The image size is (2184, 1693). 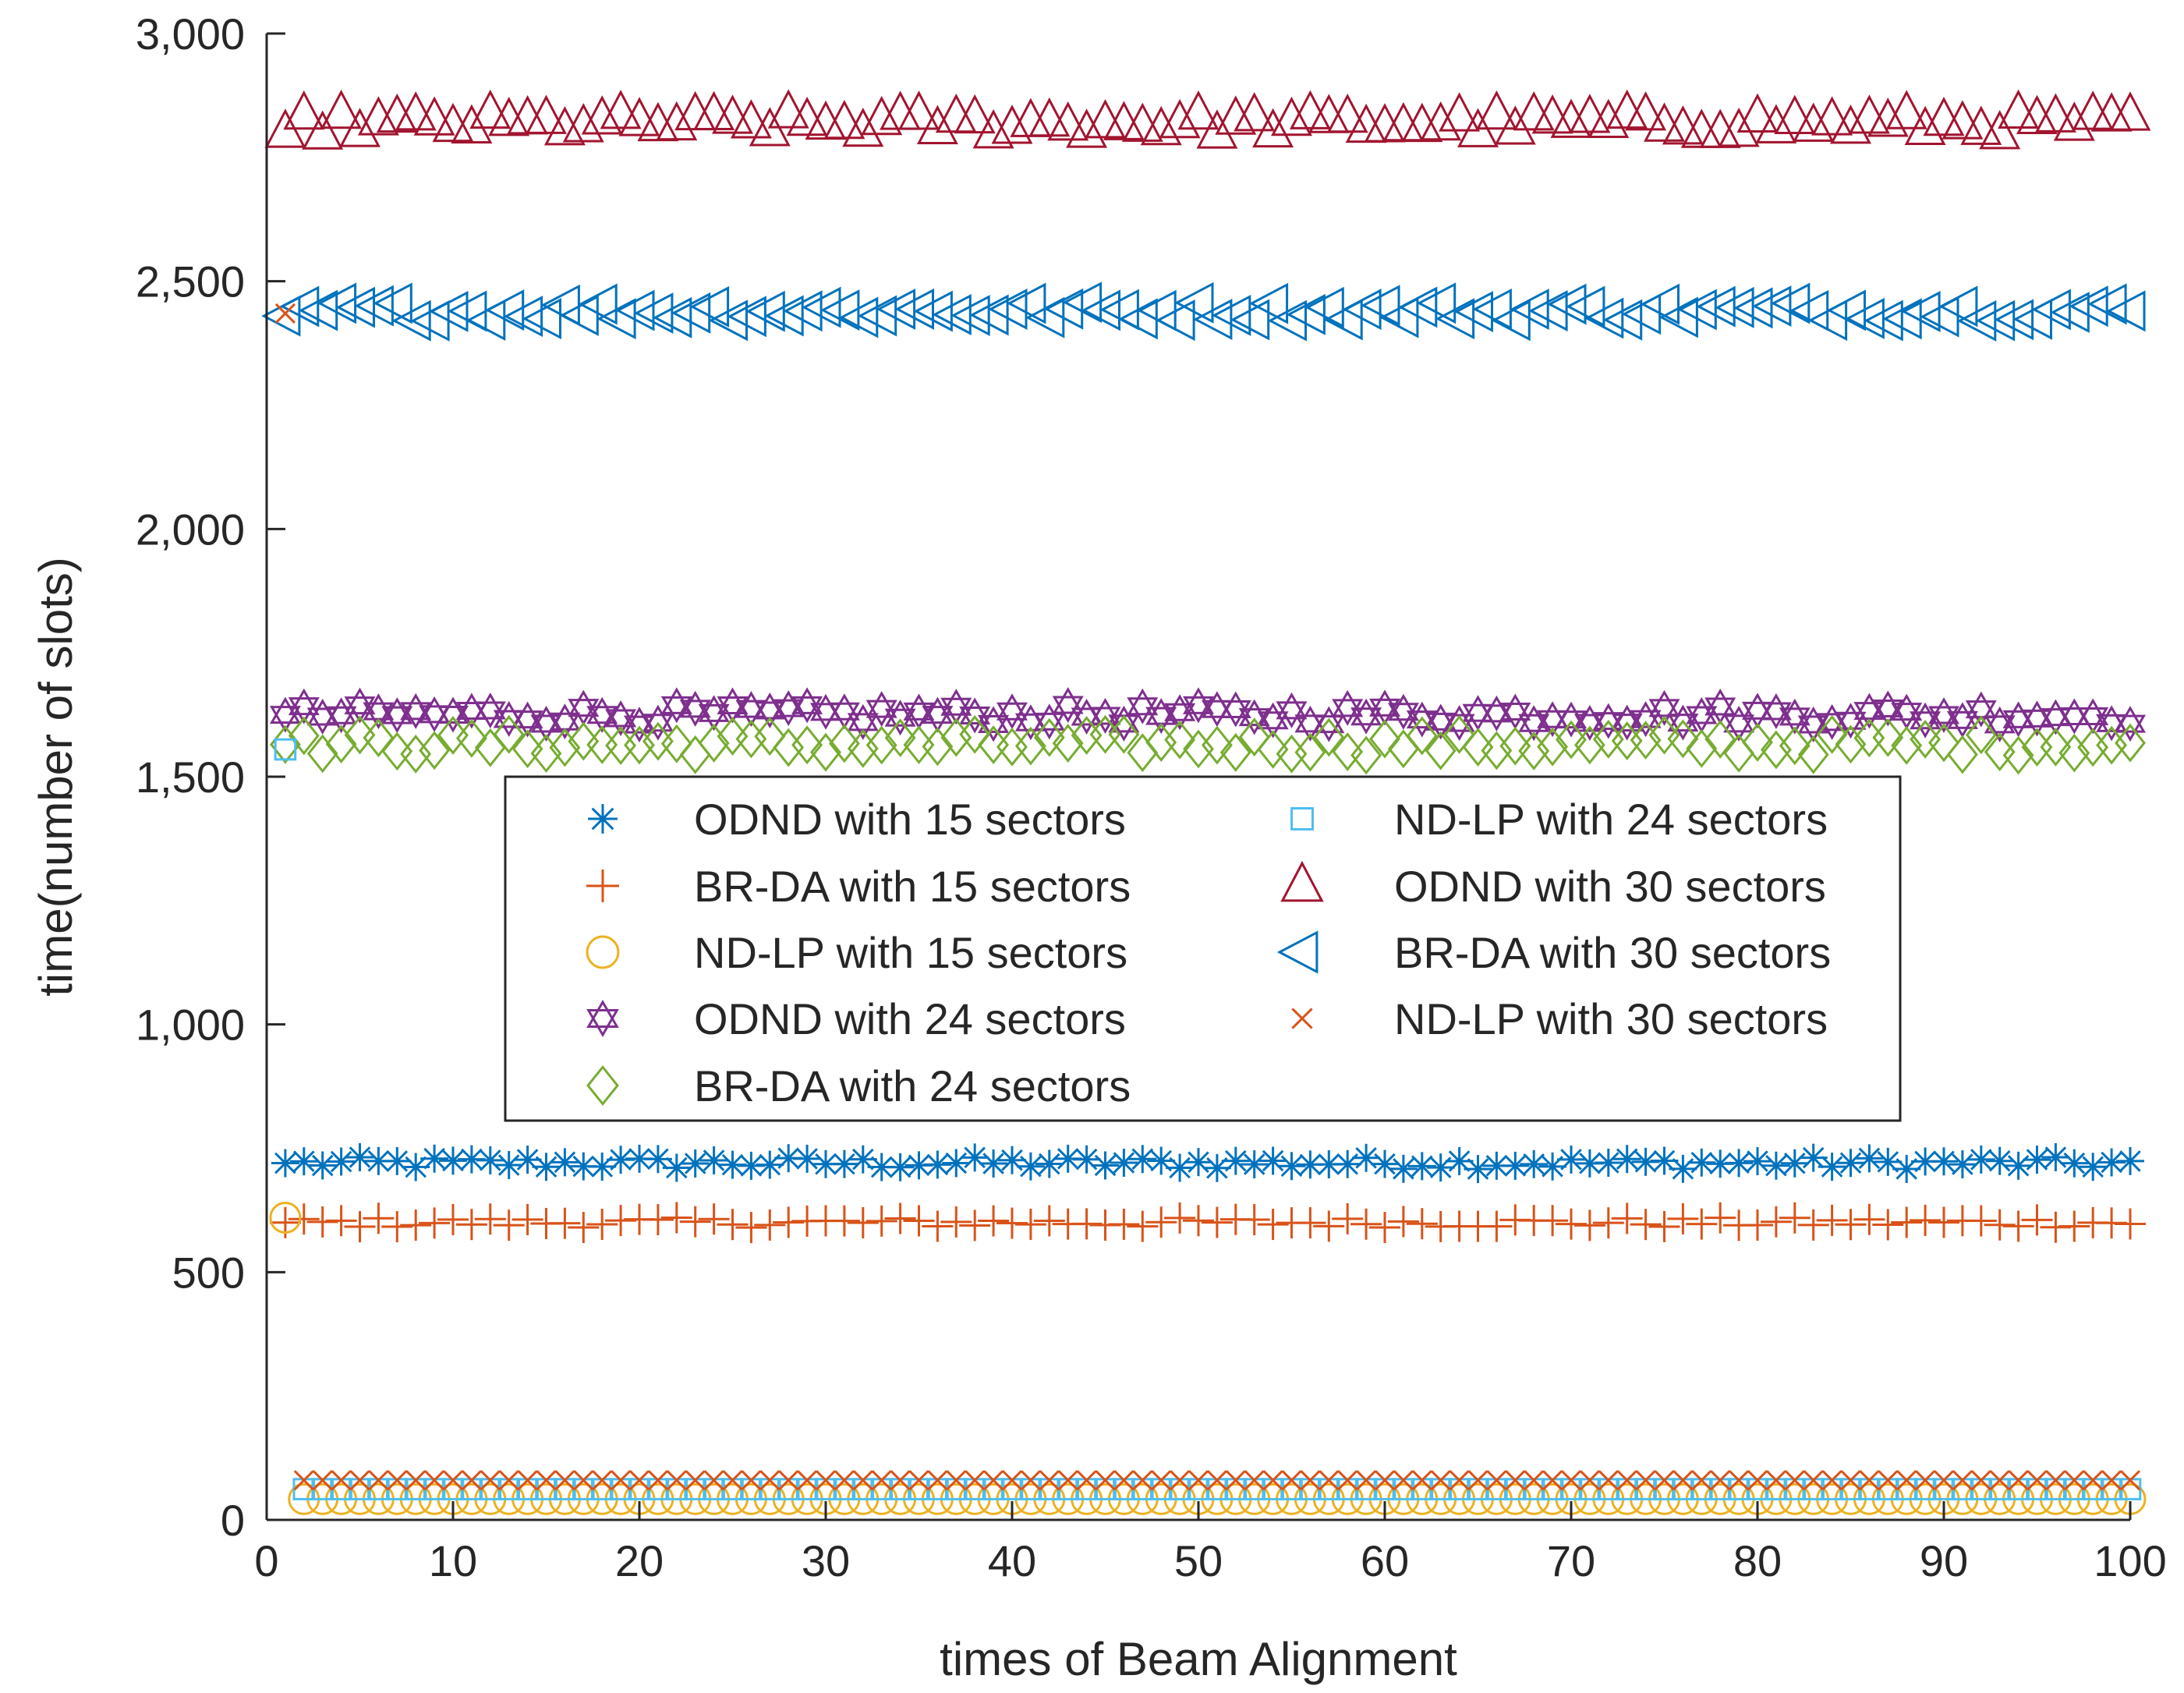 What do you see at coordinates (56, 777) in the screenshot?
I see `y-axis-label: time(number of slots)` at bounding box center [56, 777].